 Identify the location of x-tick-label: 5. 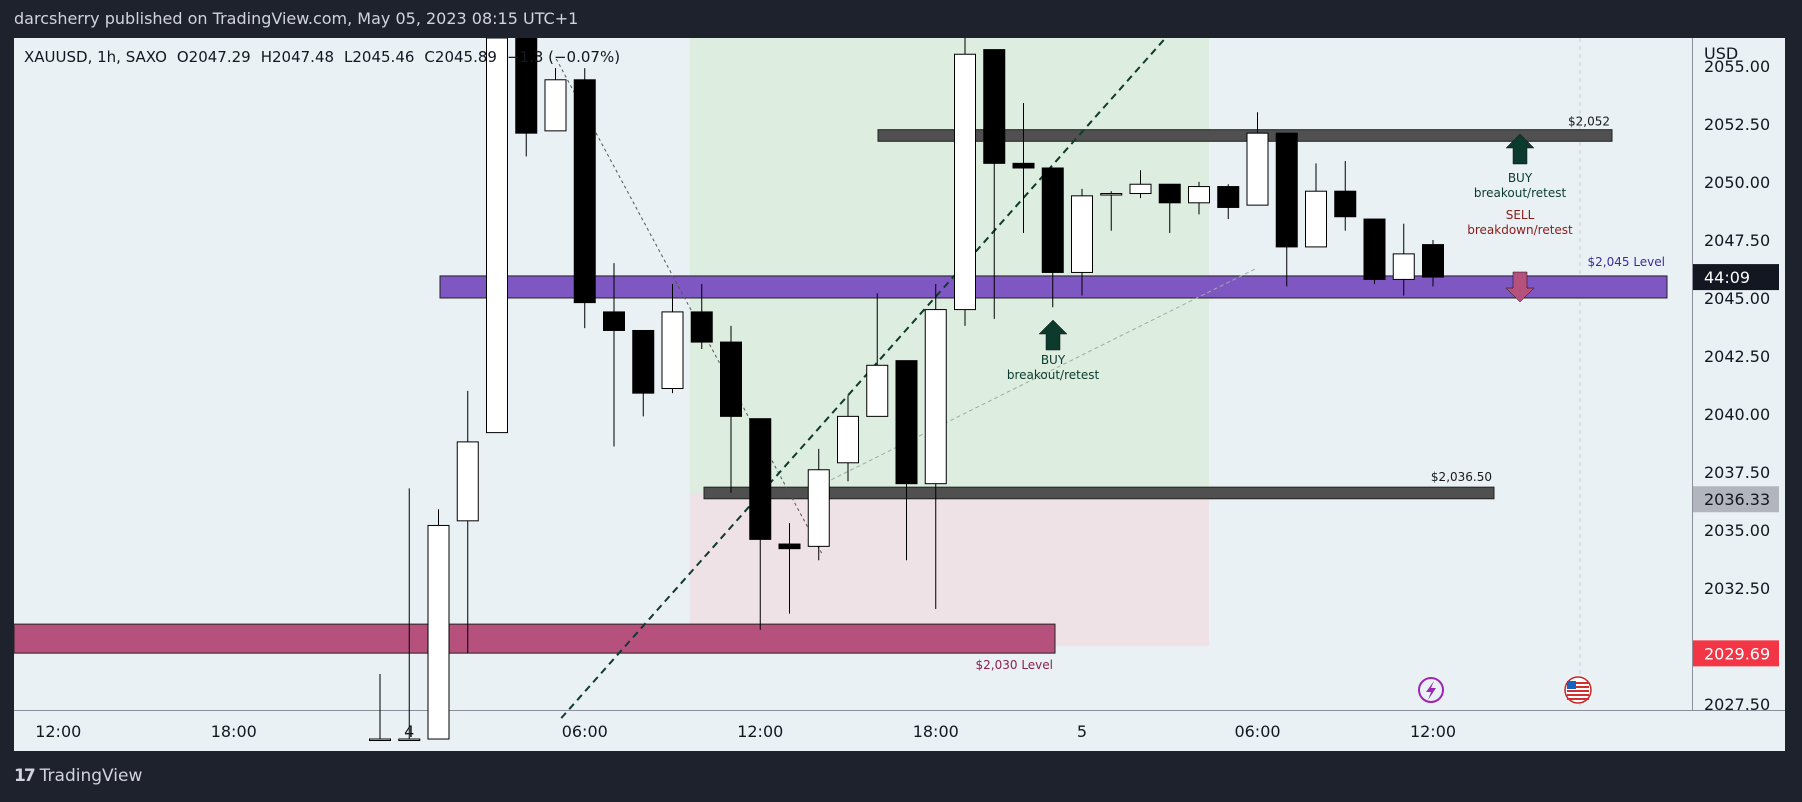
(1082, 731).